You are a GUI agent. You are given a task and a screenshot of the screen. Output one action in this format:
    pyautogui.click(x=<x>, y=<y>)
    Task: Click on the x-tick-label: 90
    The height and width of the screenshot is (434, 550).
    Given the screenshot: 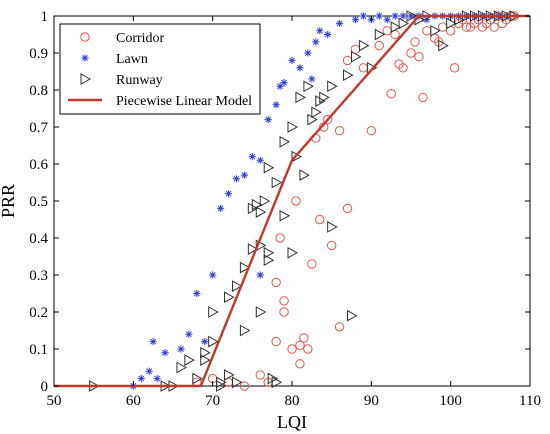 What is the action you would take?
    pyautogui.click(x=371, y=401)
    